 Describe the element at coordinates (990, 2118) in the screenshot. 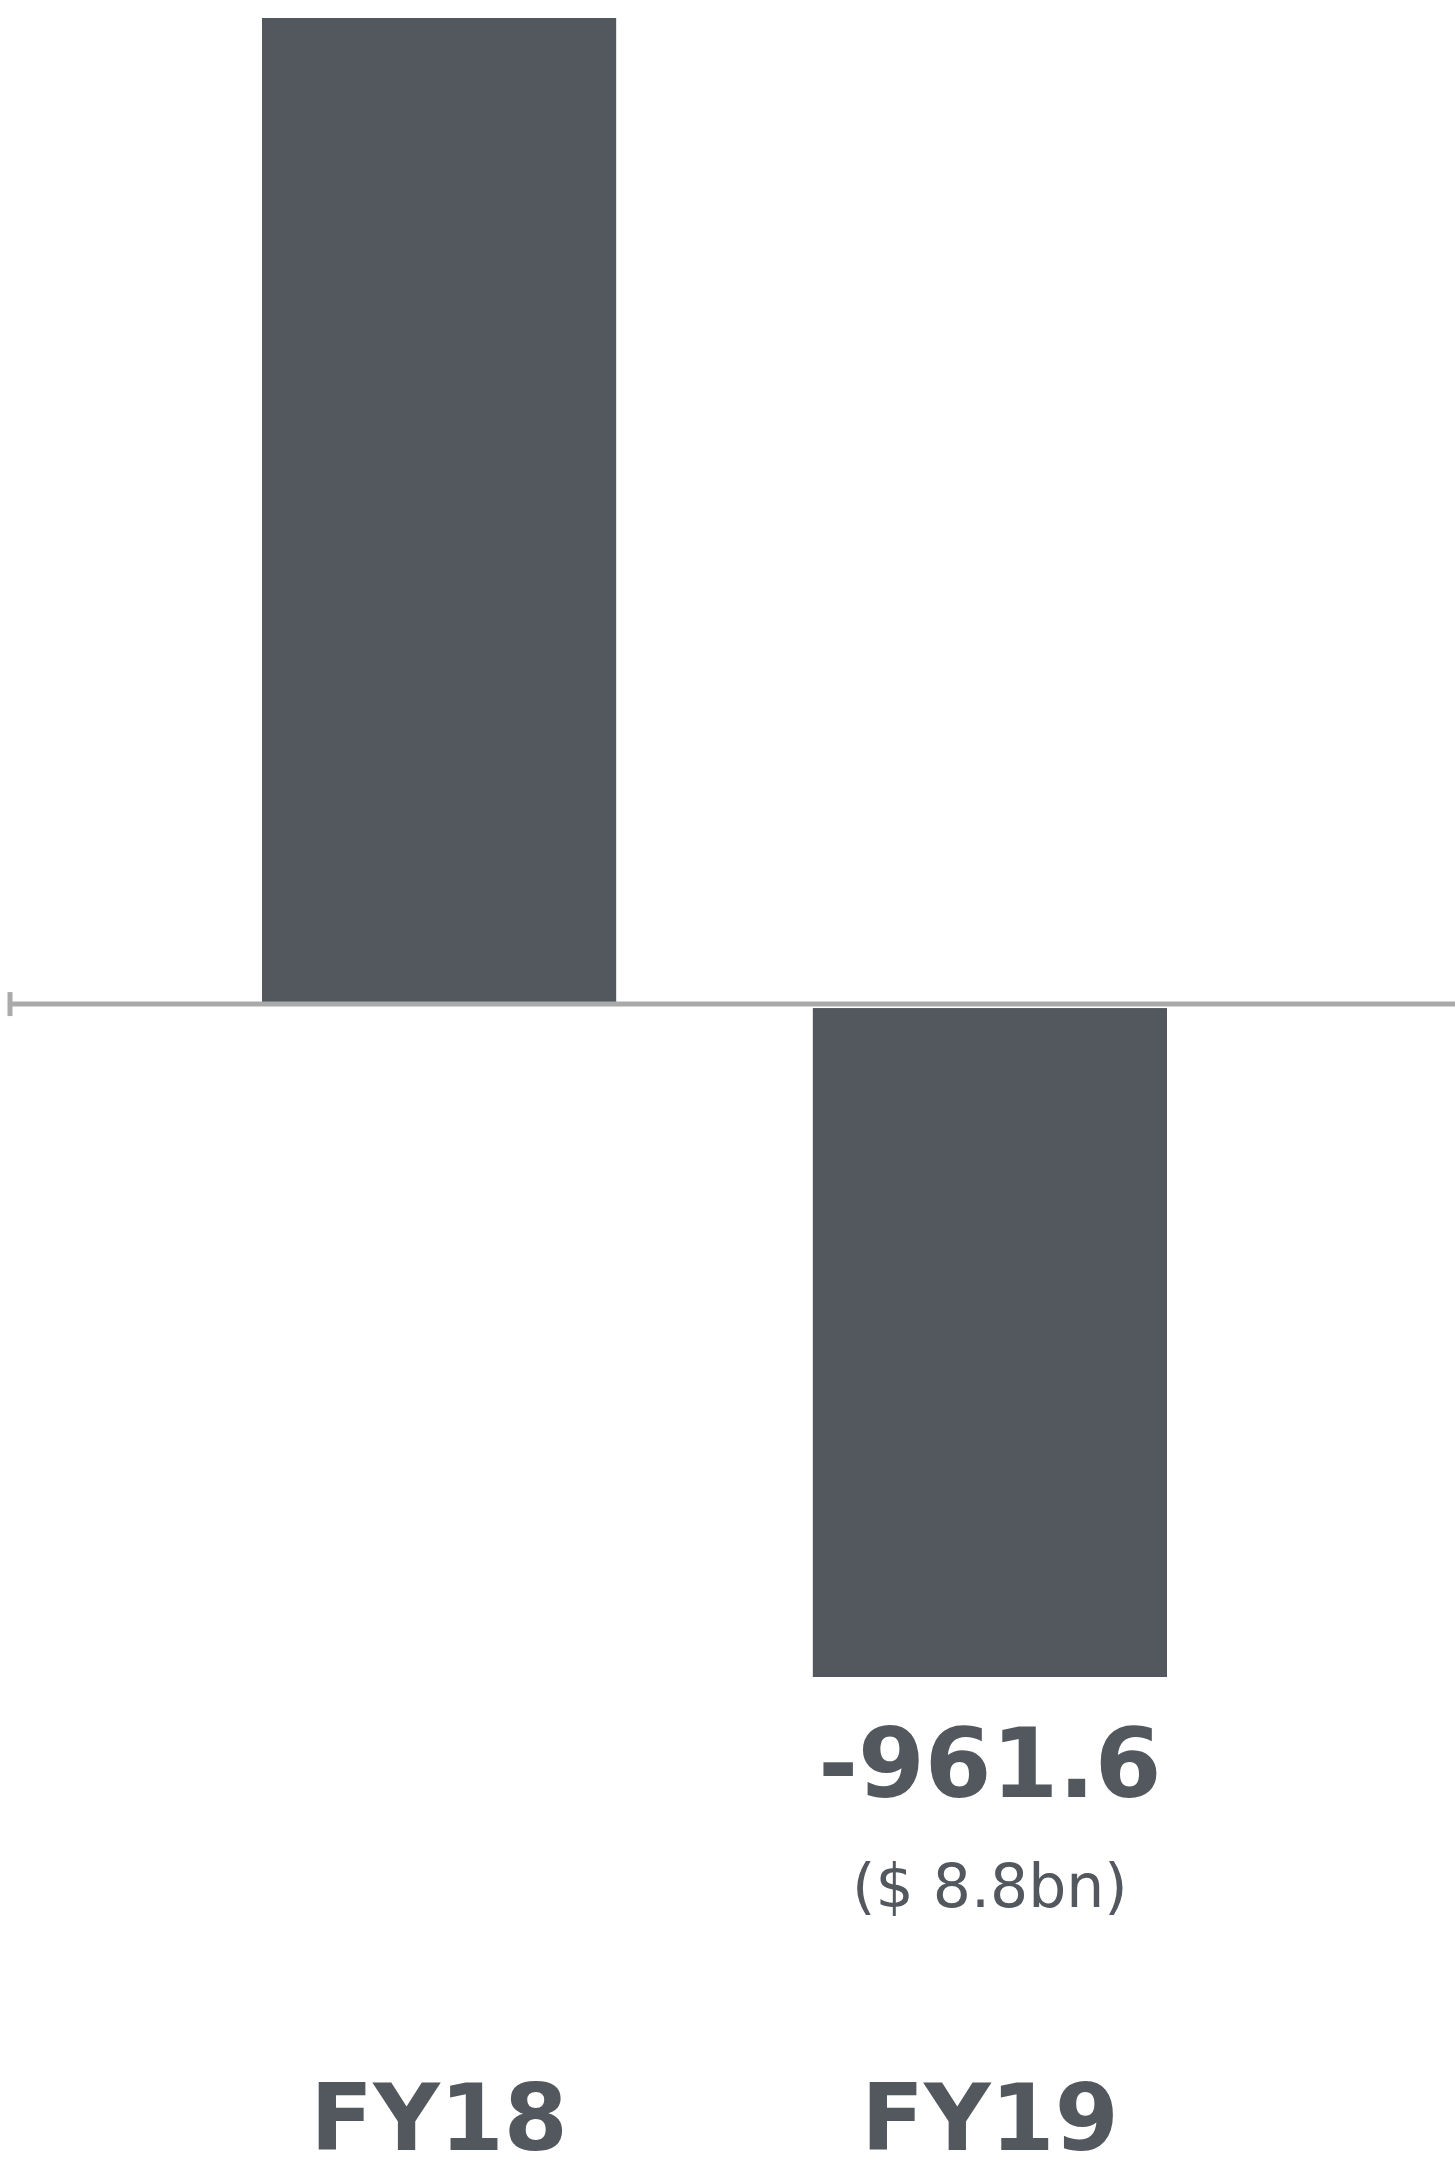

I see `x-tick-label: FY19` at that location.